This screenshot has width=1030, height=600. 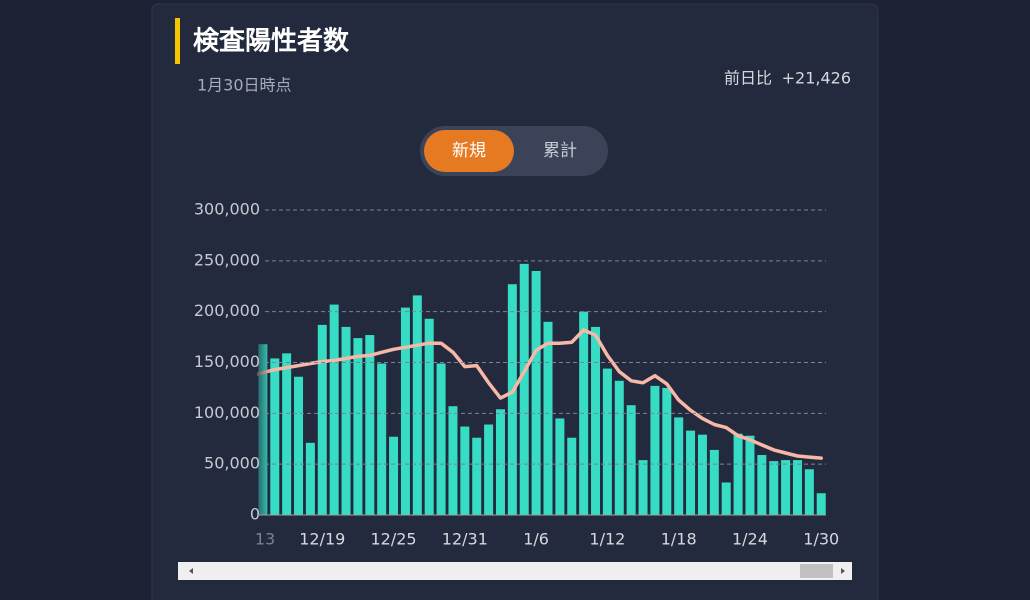 What do you see at coordinates (255, 514) in the screenshot?
I see `y-tick-label: 0` at bounding box center [255, 514].